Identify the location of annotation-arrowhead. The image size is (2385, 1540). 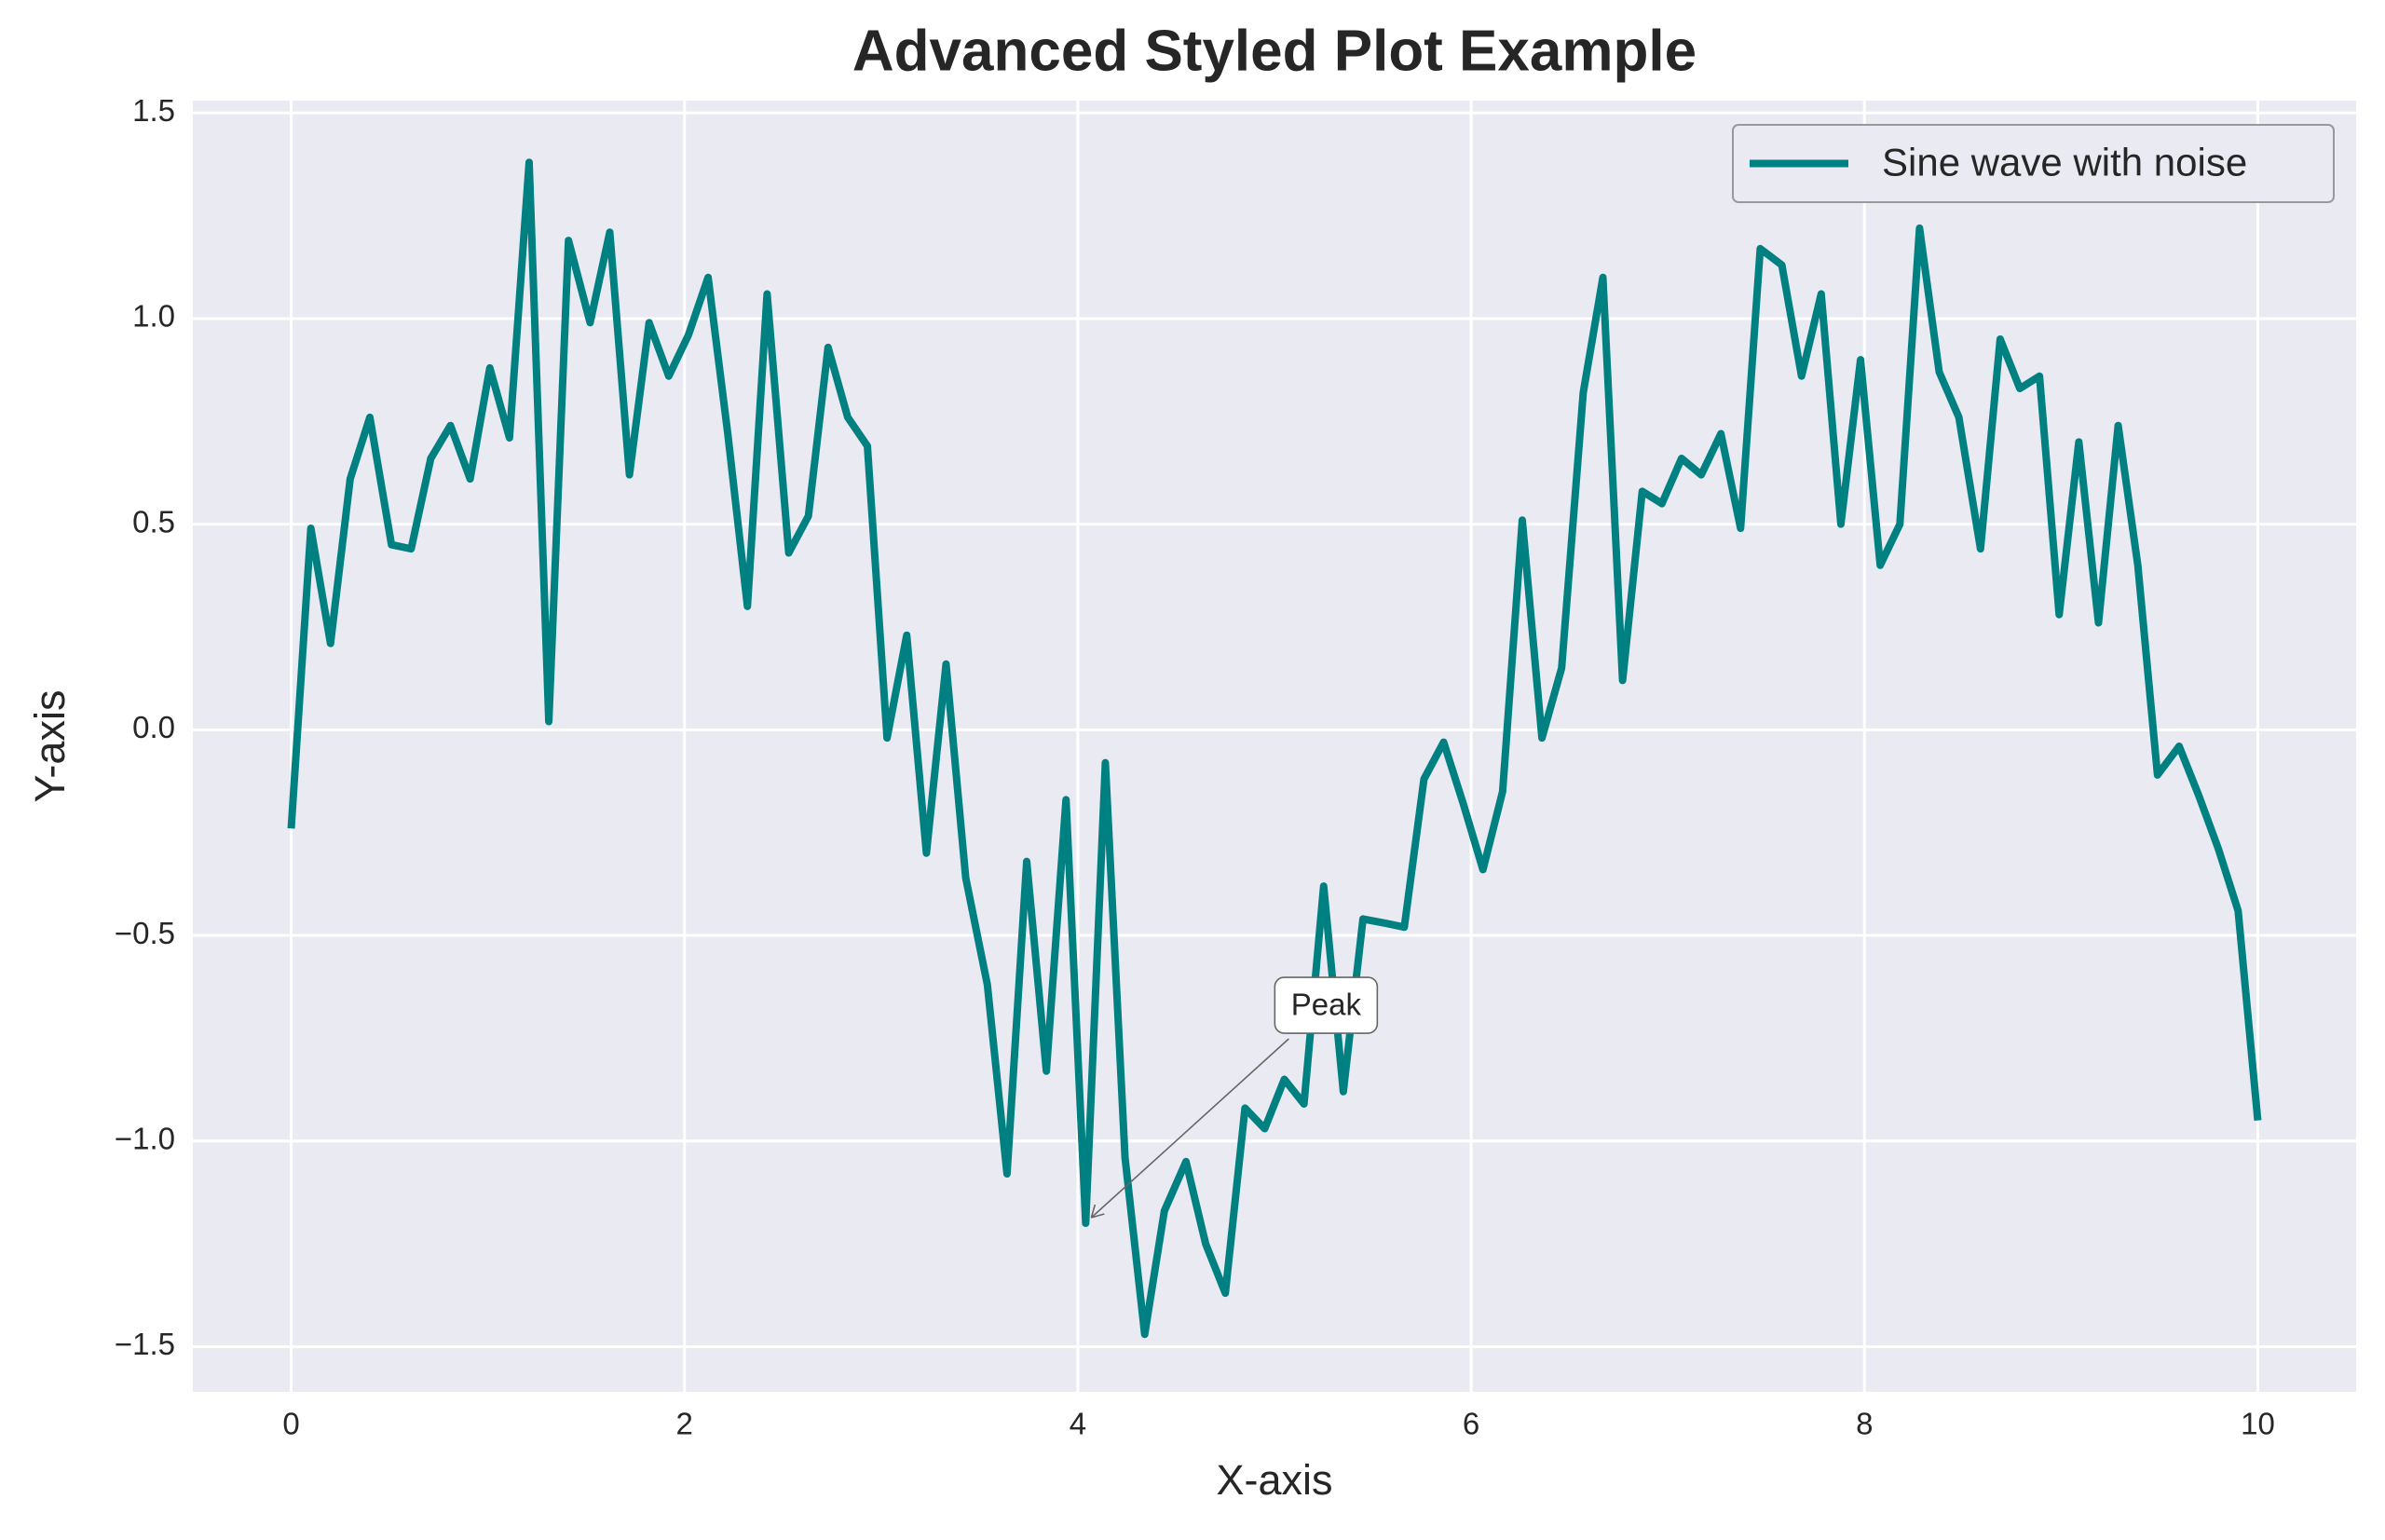
(1097, 1211).